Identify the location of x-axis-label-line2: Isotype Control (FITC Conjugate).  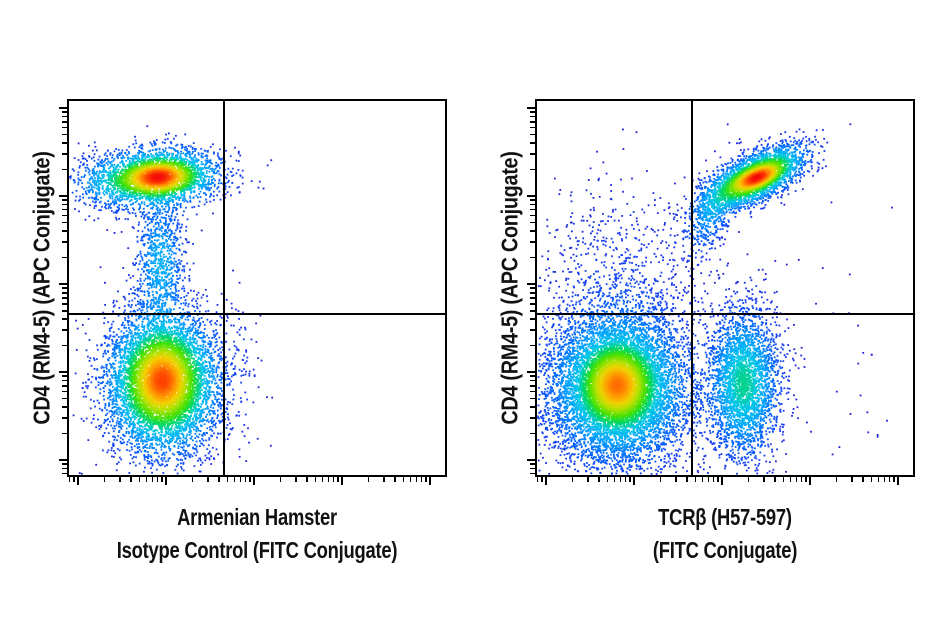
(257, 550).